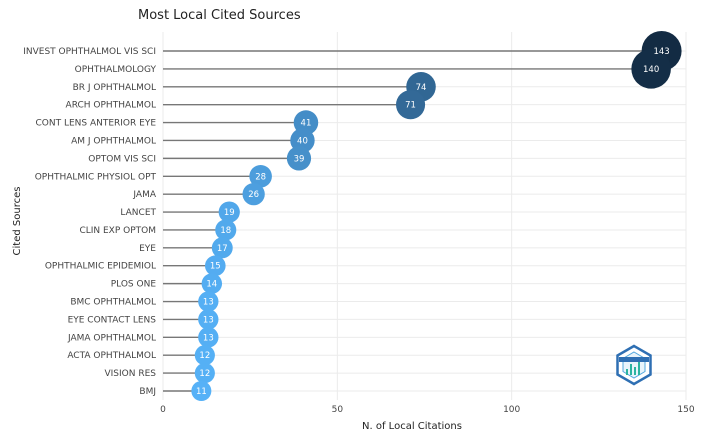  What do you see at coordinates (89, 52) in the screenshot?
I see `y-tick-label: INVEST OPHTHALMOL VIS SCI` at bounding box center [89, 52].